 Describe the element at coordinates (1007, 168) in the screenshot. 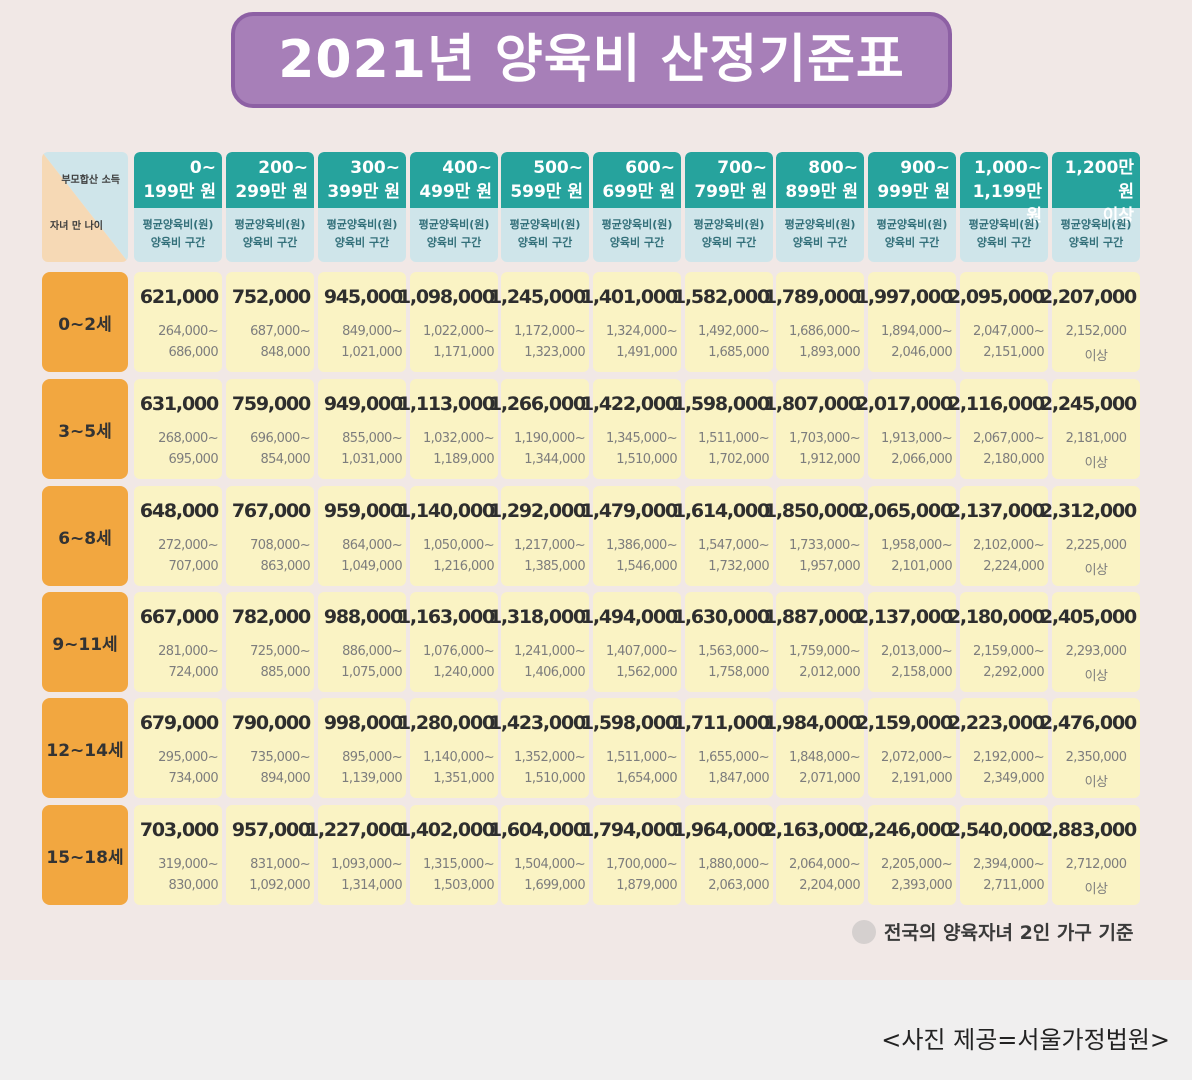

I see `income-bracket-line1: 1,000~` at that location.